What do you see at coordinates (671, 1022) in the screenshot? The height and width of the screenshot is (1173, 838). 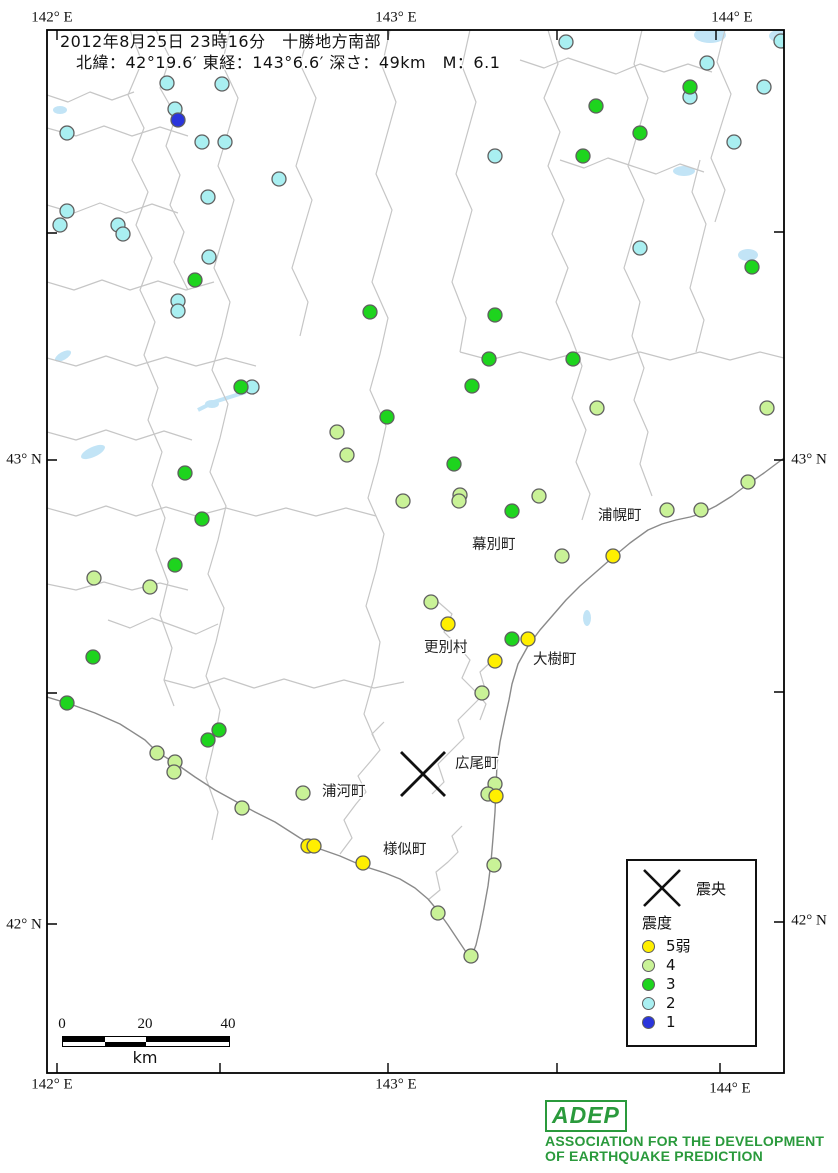 I see `legend-item-label: 1` at bounding box center [671, 1022].